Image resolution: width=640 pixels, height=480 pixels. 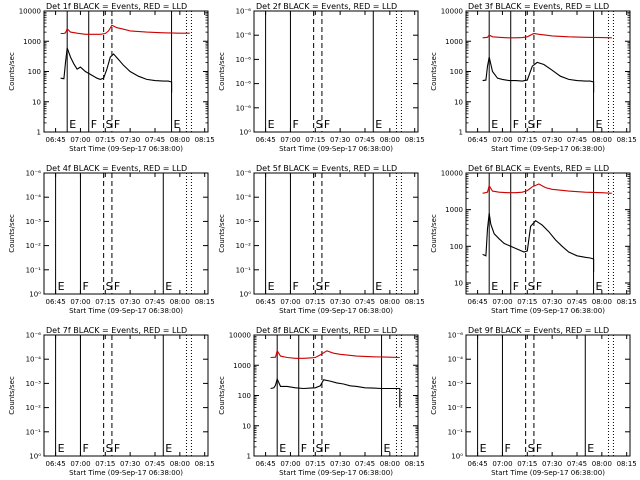 What do you see at coordinates (32, 42) in the screenshot?
I see `y-tick-label: 1000` at bounding box center [32, 42].